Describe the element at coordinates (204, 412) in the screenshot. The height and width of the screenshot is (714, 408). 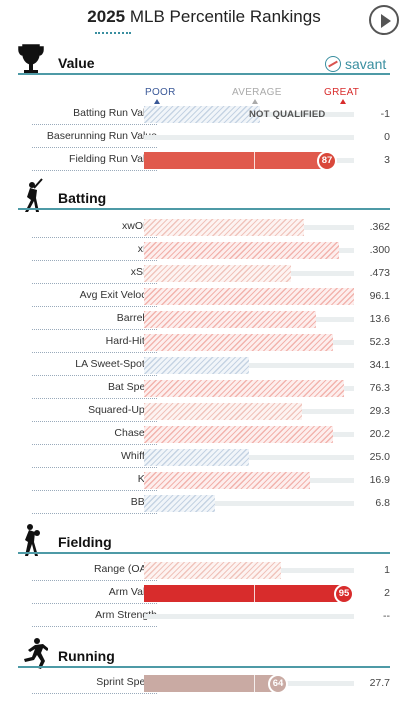
I see `metric-row: Squared-Up % 29.3` at that location.